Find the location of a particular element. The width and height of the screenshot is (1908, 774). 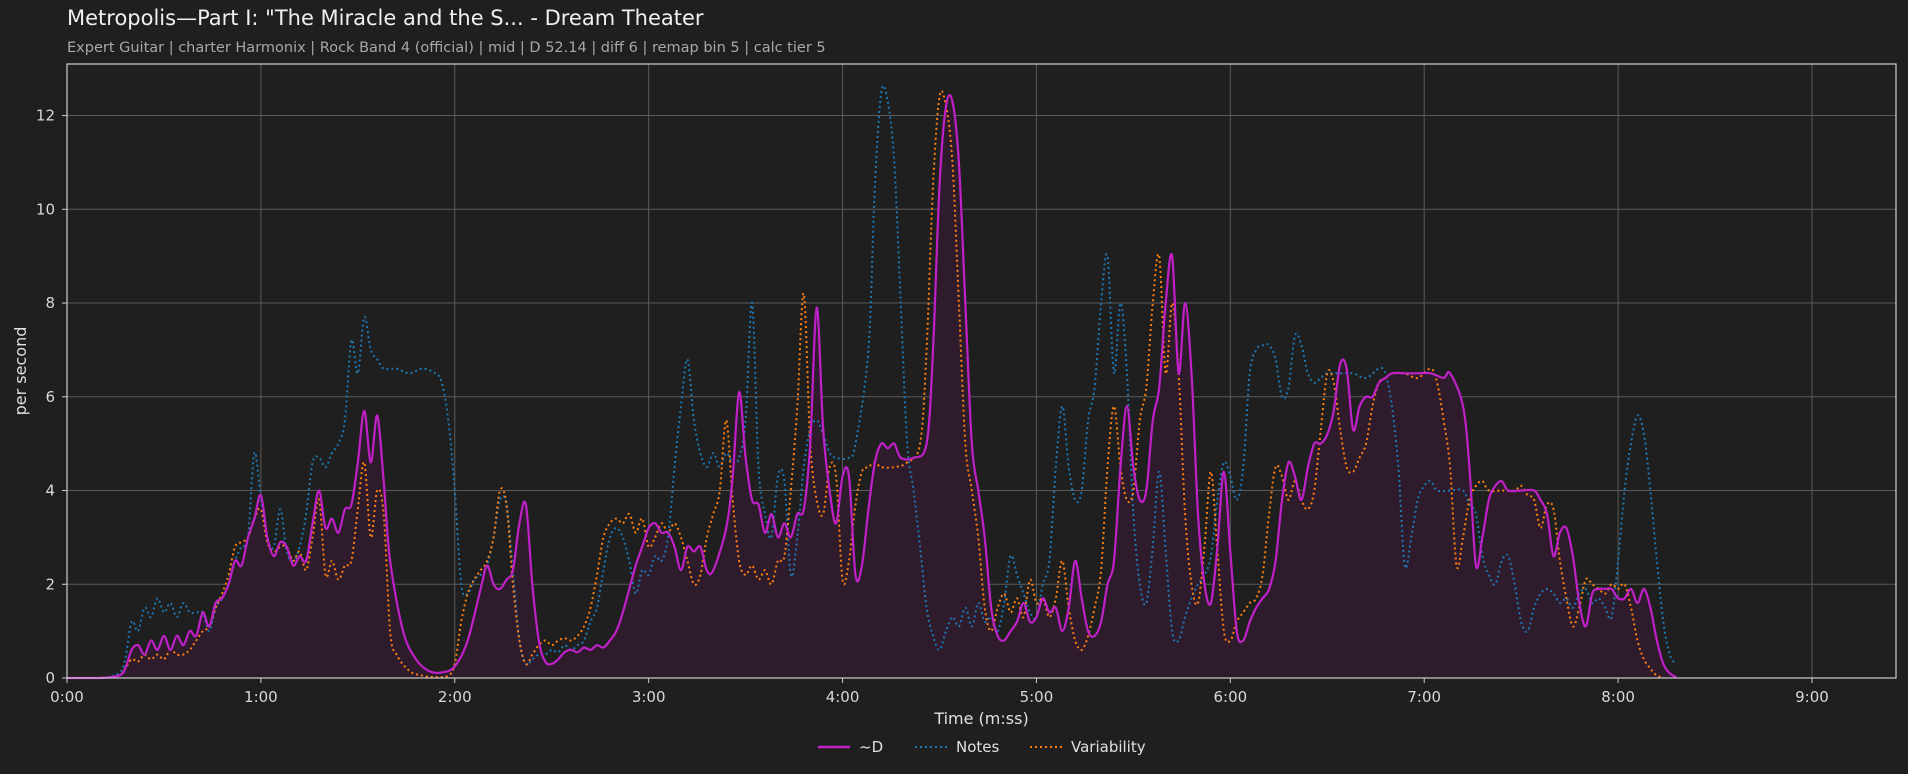

y-tick-label: 0 is located at coordinates (50, 678).